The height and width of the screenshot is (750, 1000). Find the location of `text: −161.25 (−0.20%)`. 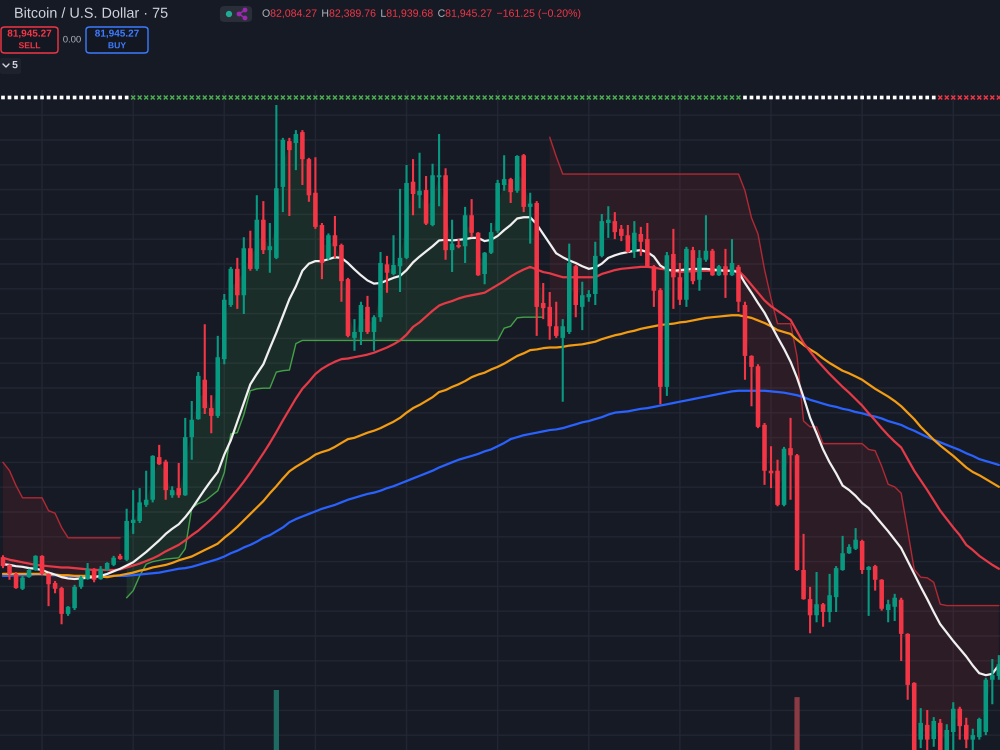

text: −161.25 (−0.20%) is located at coordinates (538, 14).